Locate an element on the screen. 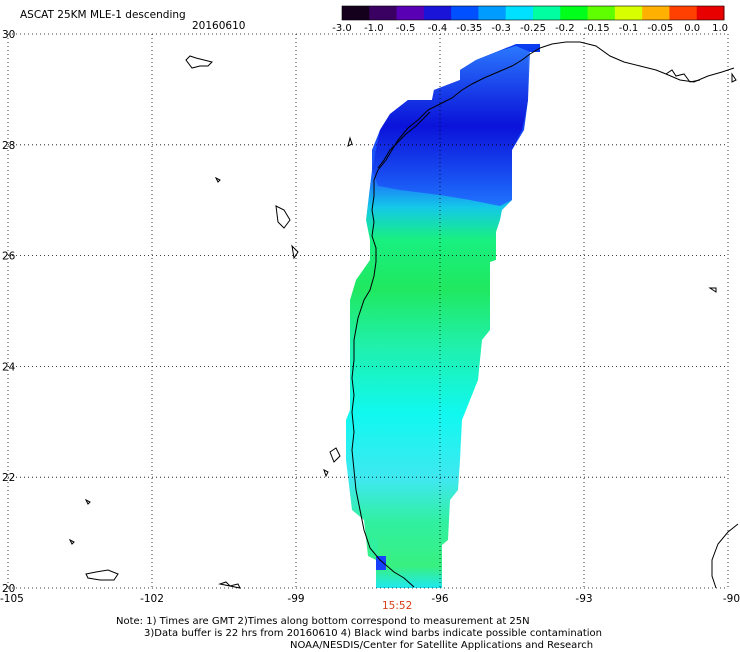 The image size is (740, 652). latitude-labels: 30 28 26 24 22 20 is located at coordinates (9, 312).